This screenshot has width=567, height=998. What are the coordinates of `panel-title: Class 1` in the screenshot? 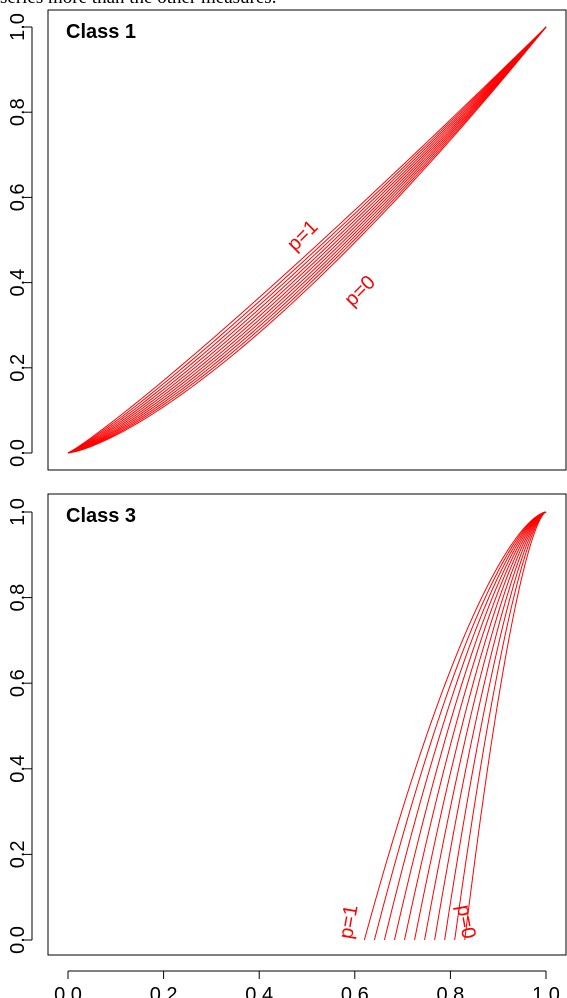 It's located at (101, 32).